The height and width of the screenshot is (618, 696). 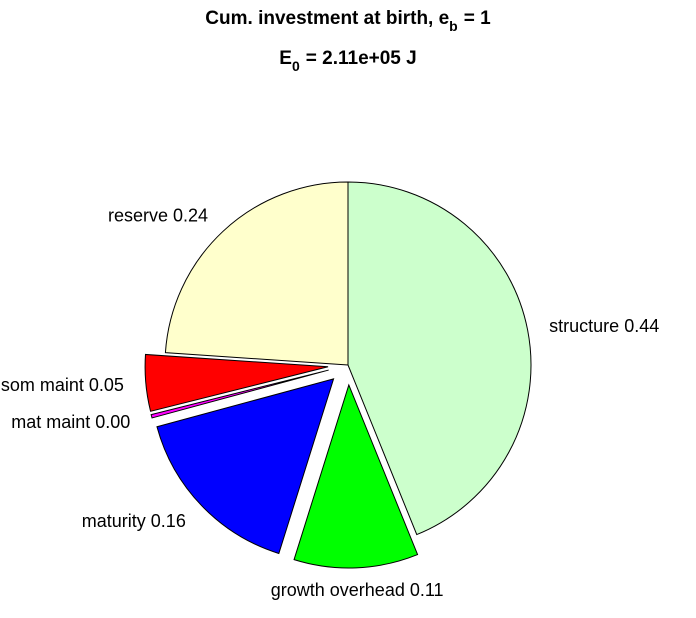 I want to click on slice-name: som maint, so click(x=42, y=385).